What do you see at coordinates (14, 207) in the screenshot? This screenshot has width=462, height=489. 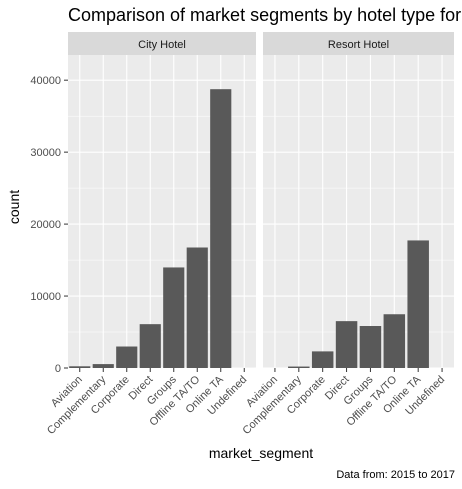 I see `y-axis-title: count` at bounding box center [14, 207].